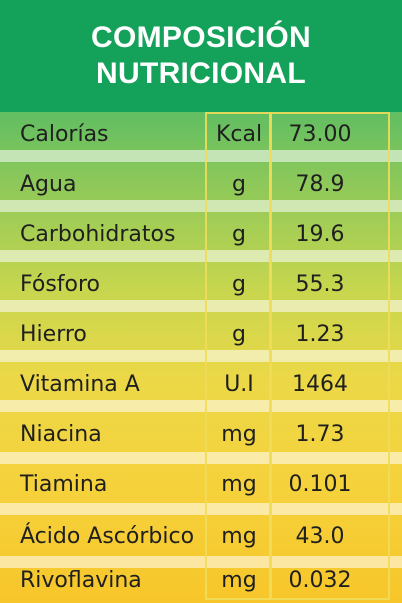  Describe the element at coordinates (201, 73) in the screenshot. I see `title-line-2: NUTRICIONAL` at that location.